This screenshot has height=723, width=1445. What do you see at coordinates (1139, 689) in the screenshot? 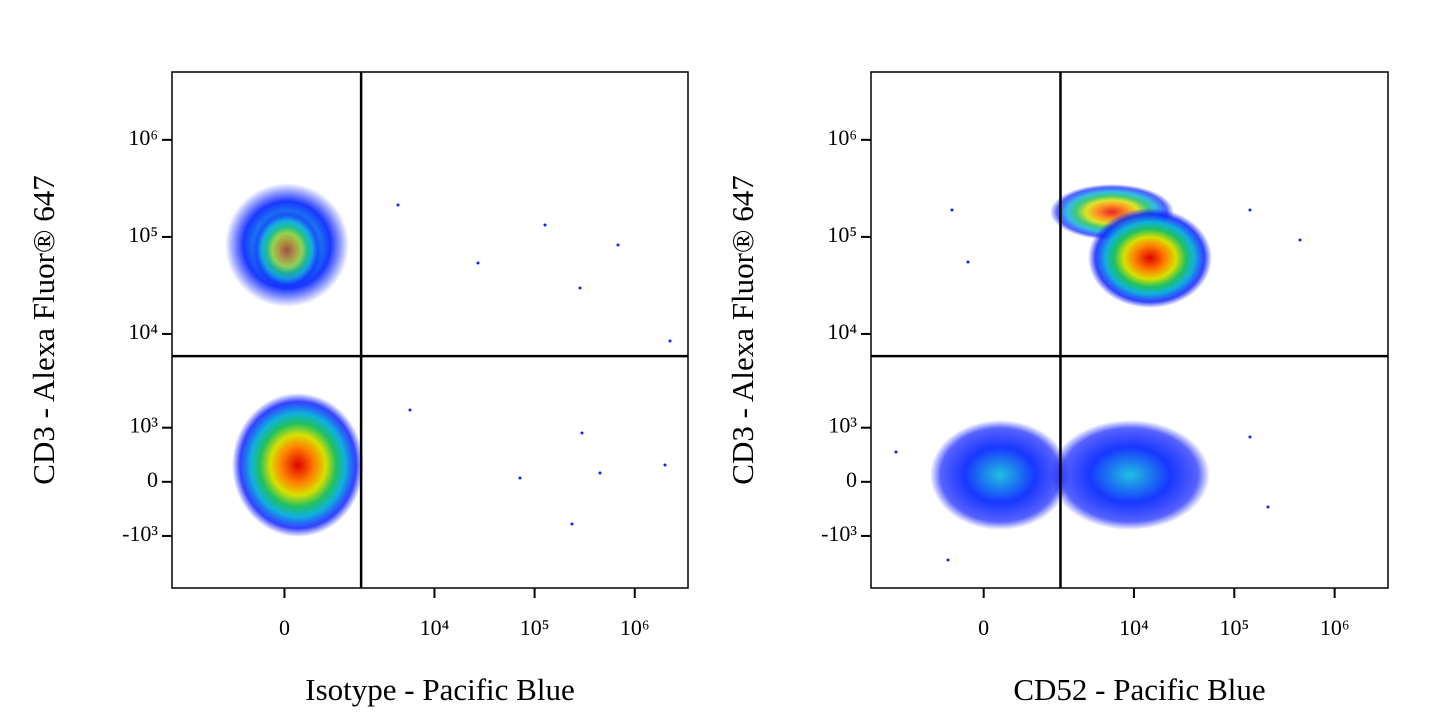
I see `x-axis-label: CD52 - Pacific Blue` at bounding box center [1139, 689].